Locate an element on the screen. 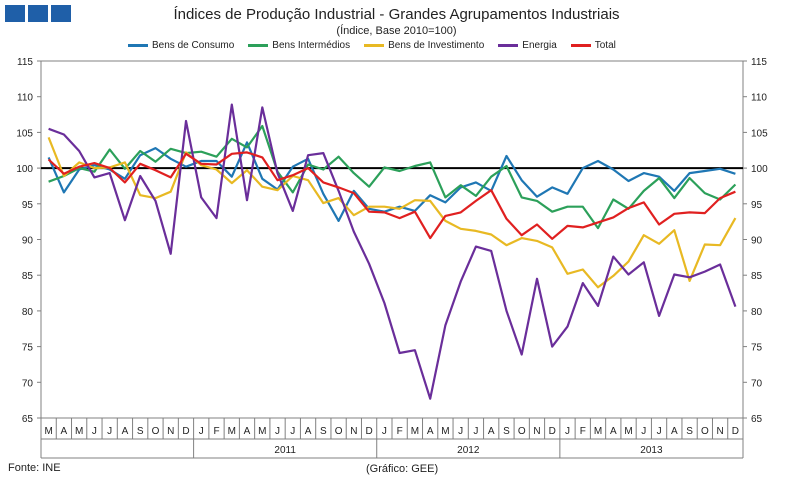  legend-label: Total is located at coordinates (605, 45).